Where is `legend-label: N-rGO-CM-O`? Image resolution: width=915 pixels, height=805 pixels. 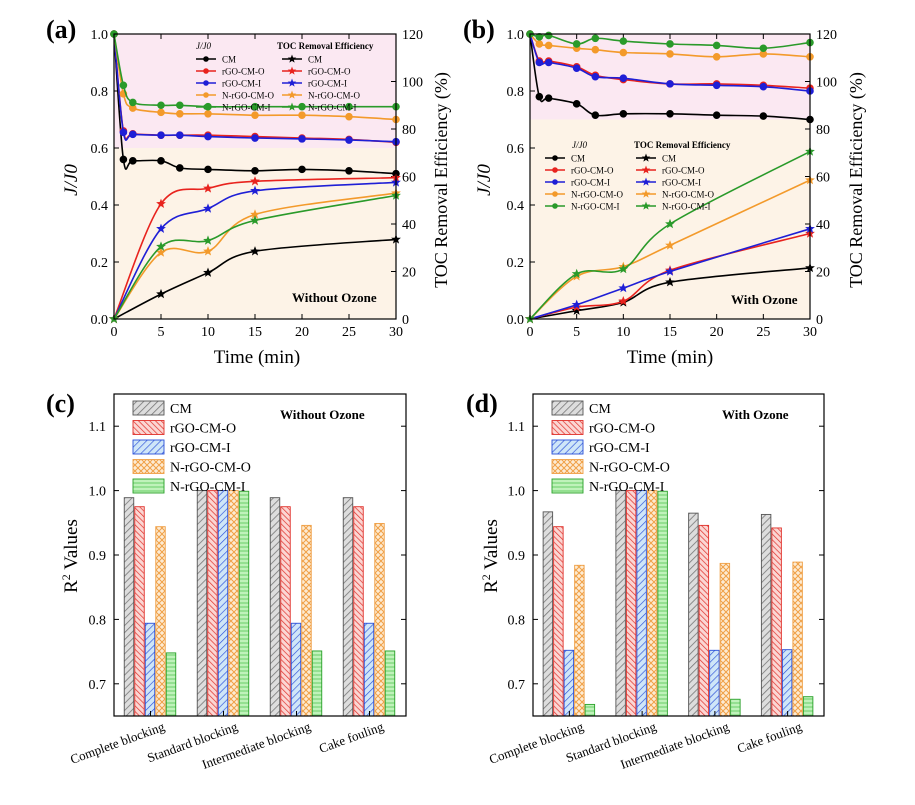
legend-label: N-rGO-CM-O is located at coordinates (629, 468).